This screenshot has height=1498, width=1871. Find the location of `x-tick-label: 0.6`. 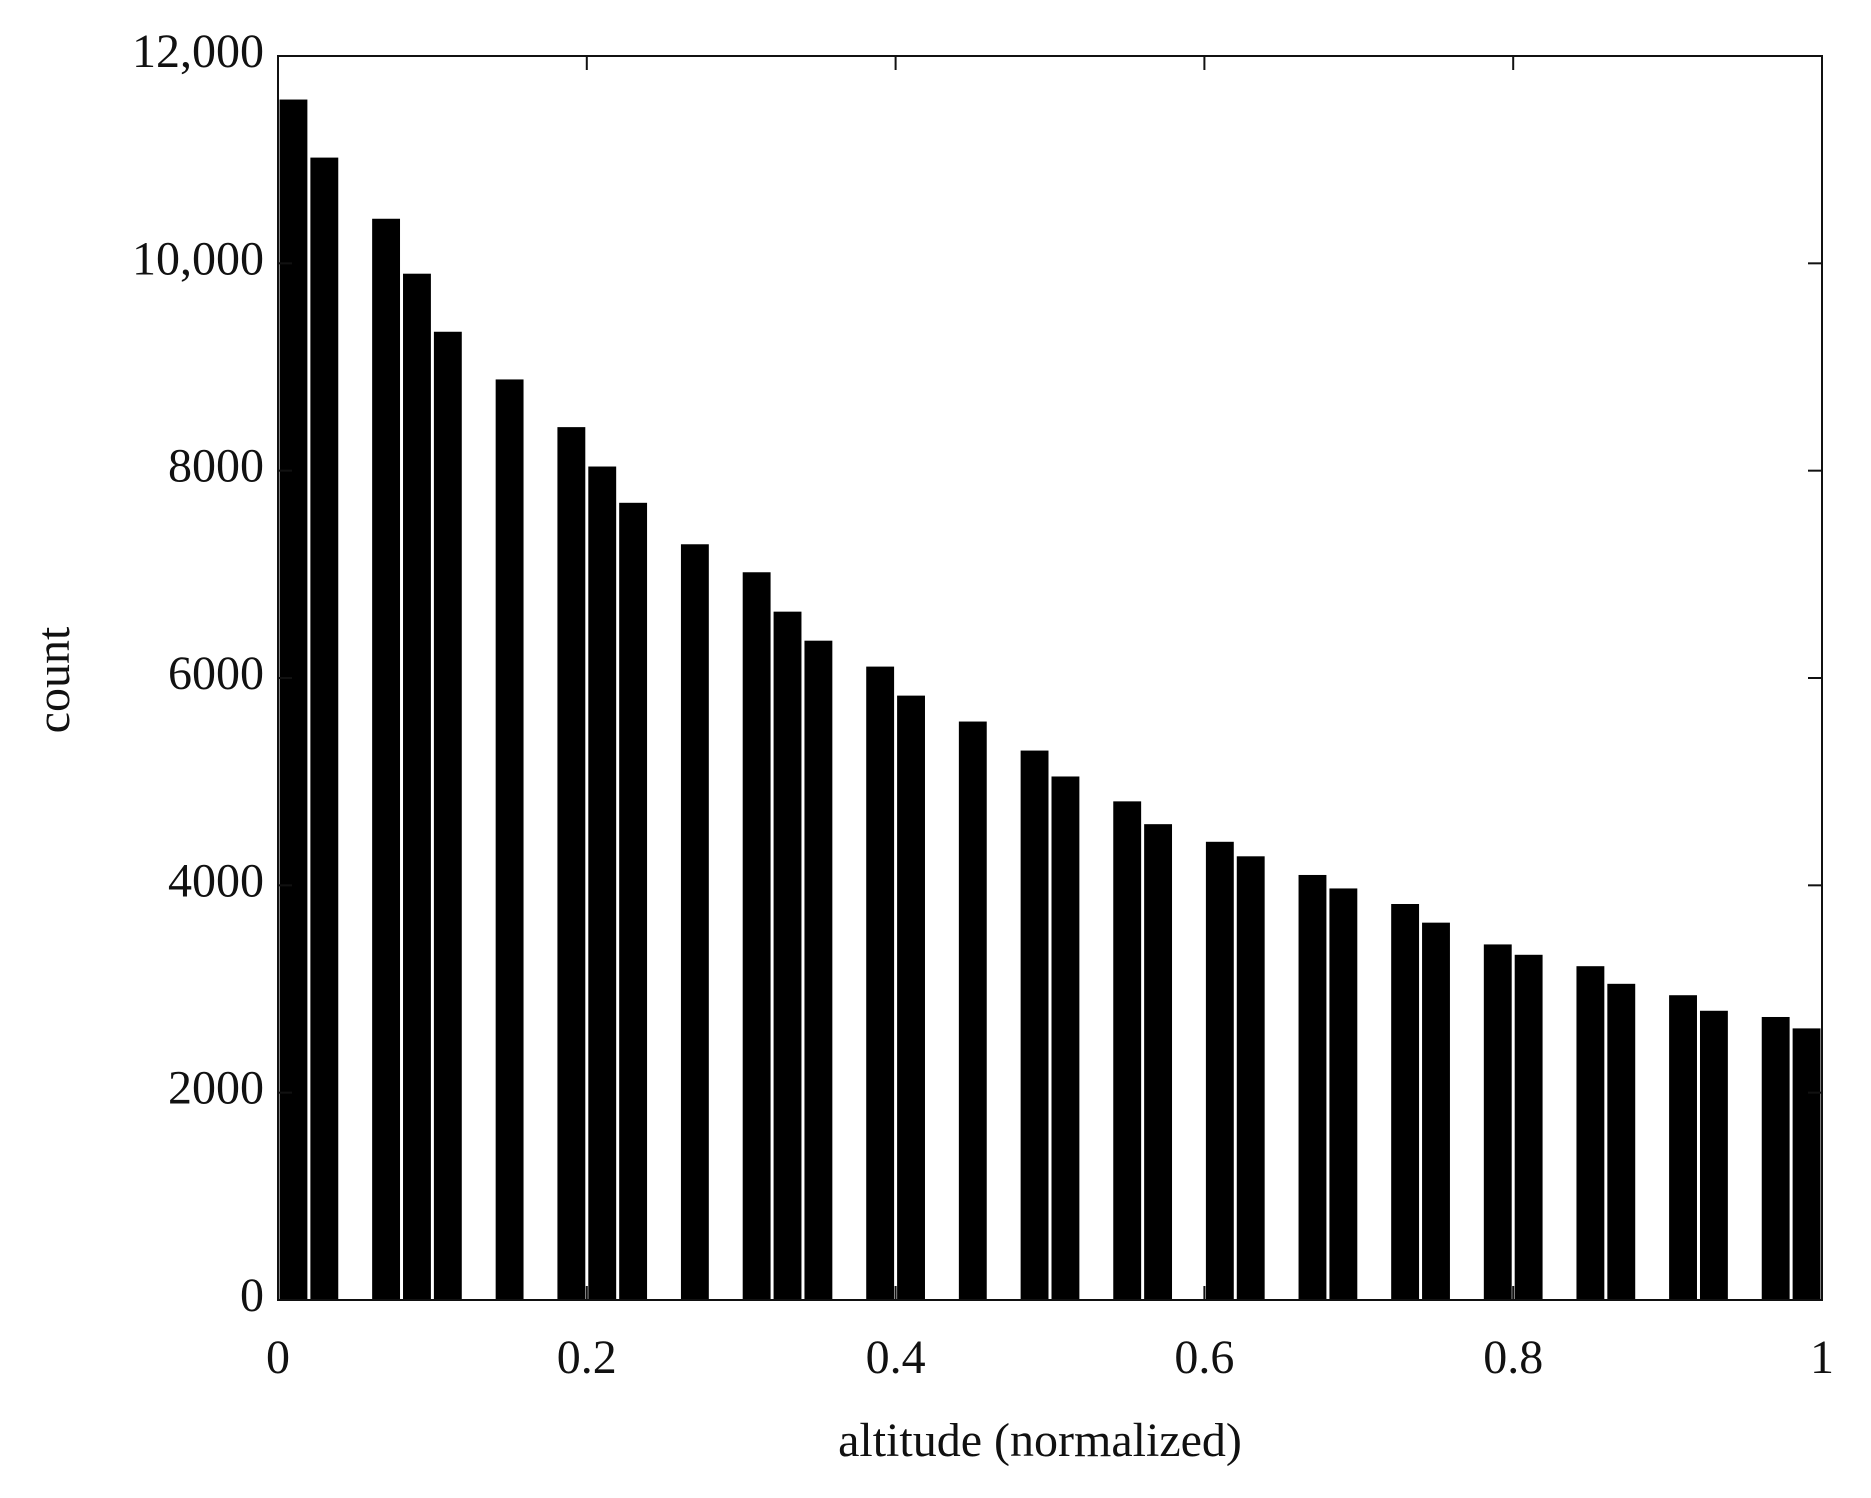

x-tick-label: 0.6 is located at coordinates (1204, 1357).